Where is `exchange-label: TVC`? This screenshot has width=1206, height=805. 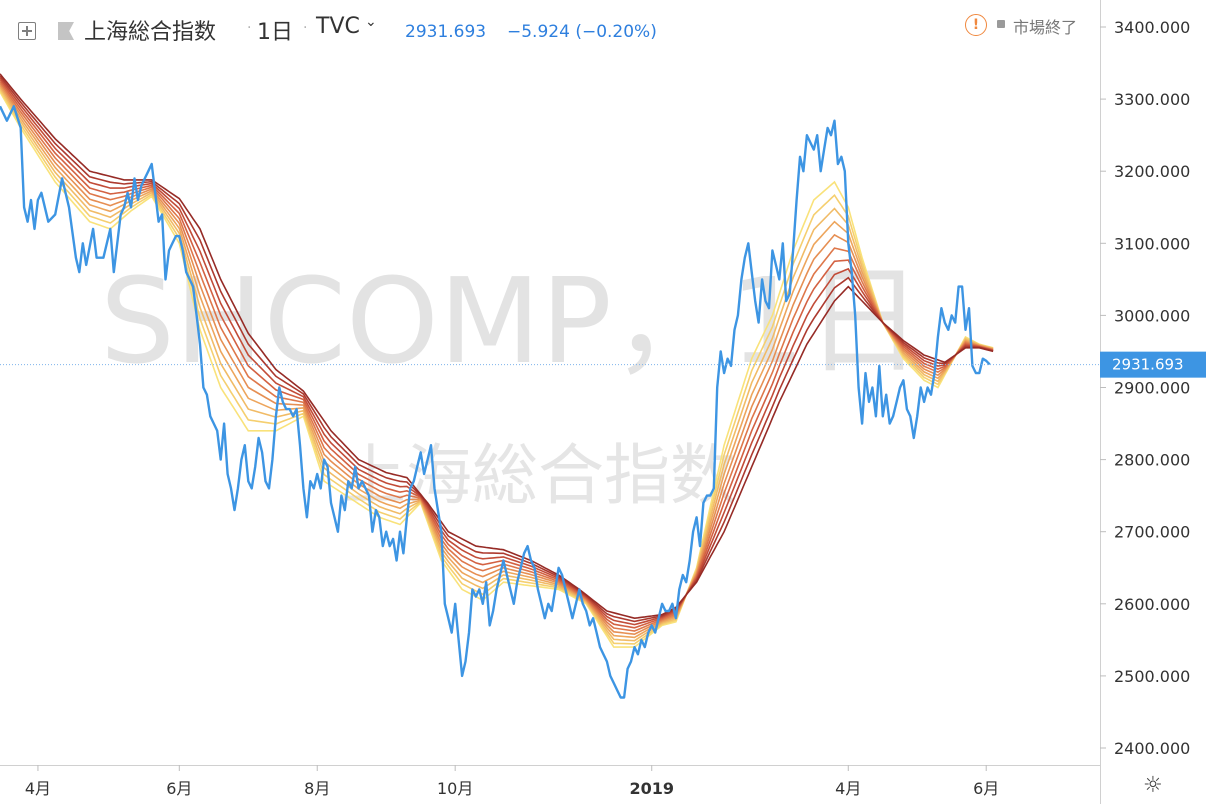 exchange-label: TVC is located at coordinates (338, 26).